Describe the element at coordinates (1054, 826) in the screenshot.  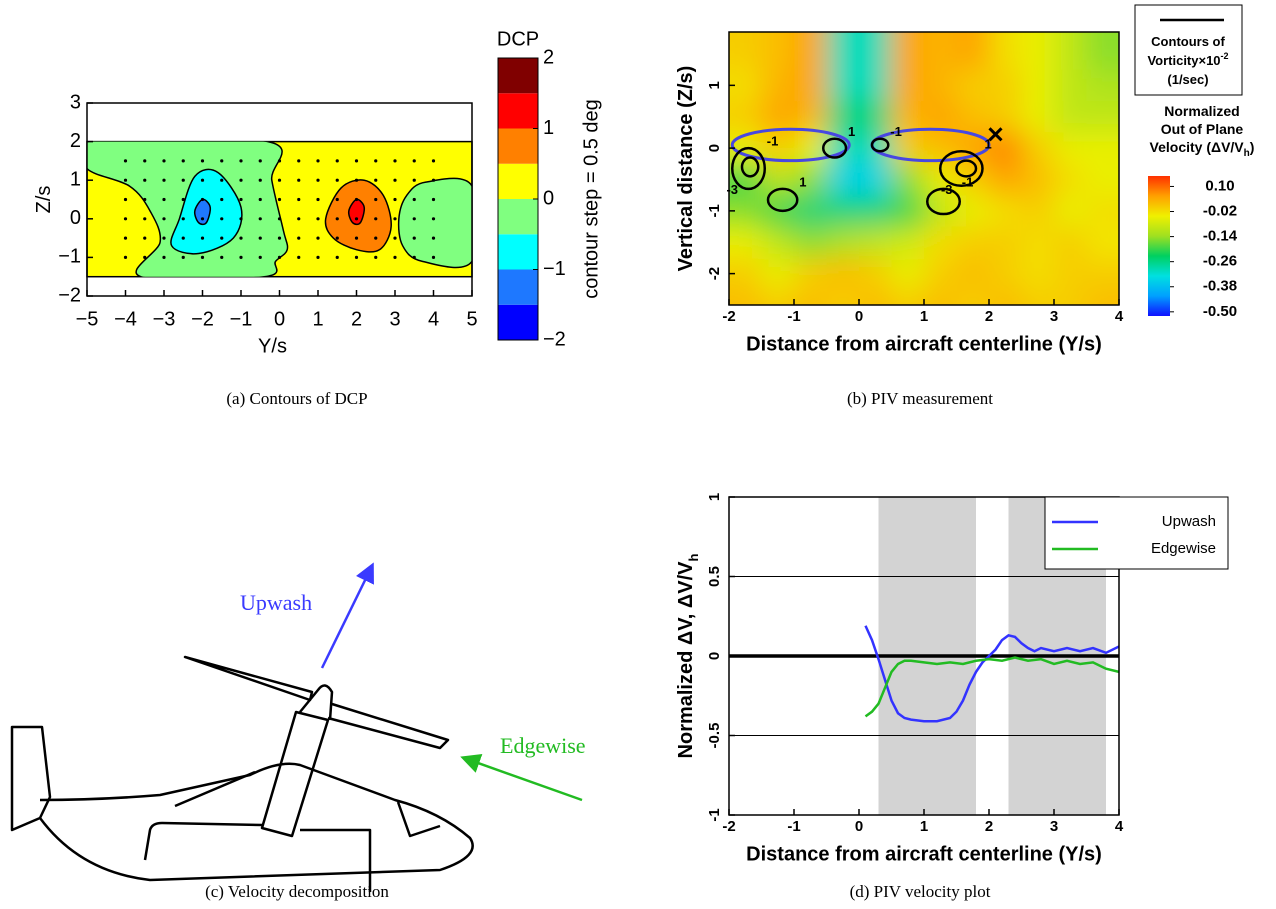
I see `x-tick-label: 3` at that location.